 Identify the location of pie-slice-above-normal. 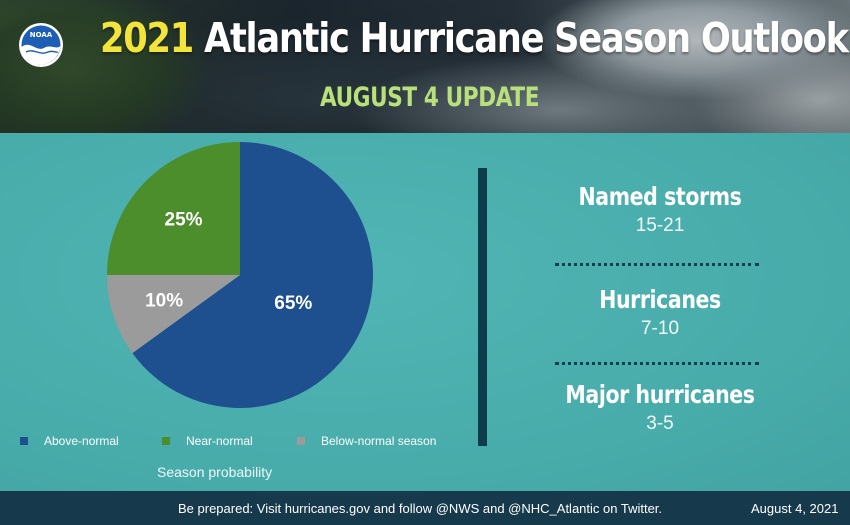
(253, 275).